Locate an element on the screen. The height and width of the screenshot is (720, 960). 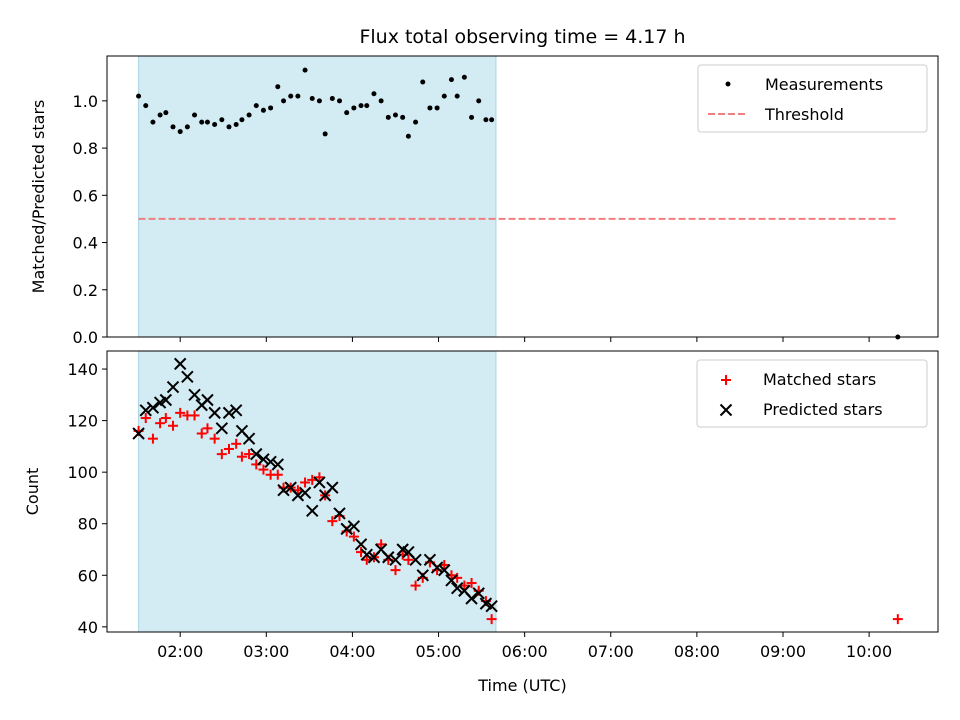
flux-ratio-y-axis-label: Matched/Predicted stars is located at coordinates (38, 197).